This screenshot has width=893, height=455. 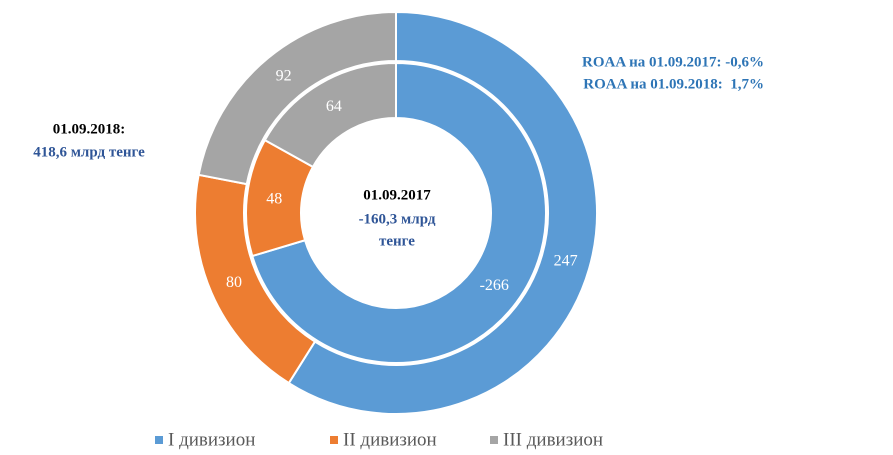 I want to click on annotation: 418,6 млрд тенге, so click(x=89, y=152).